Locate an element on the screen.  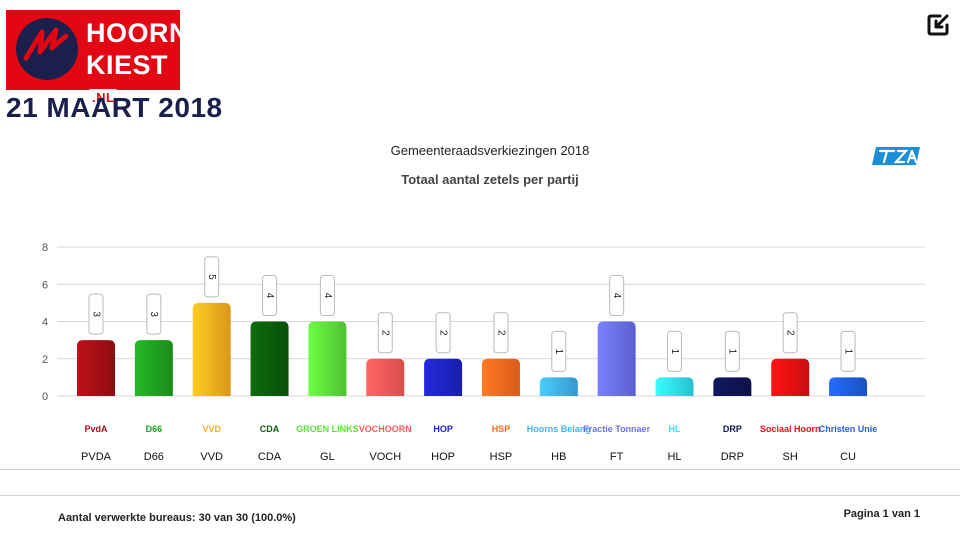
logo-word-hoorn: HOORN is located at coordinates (137, 33).